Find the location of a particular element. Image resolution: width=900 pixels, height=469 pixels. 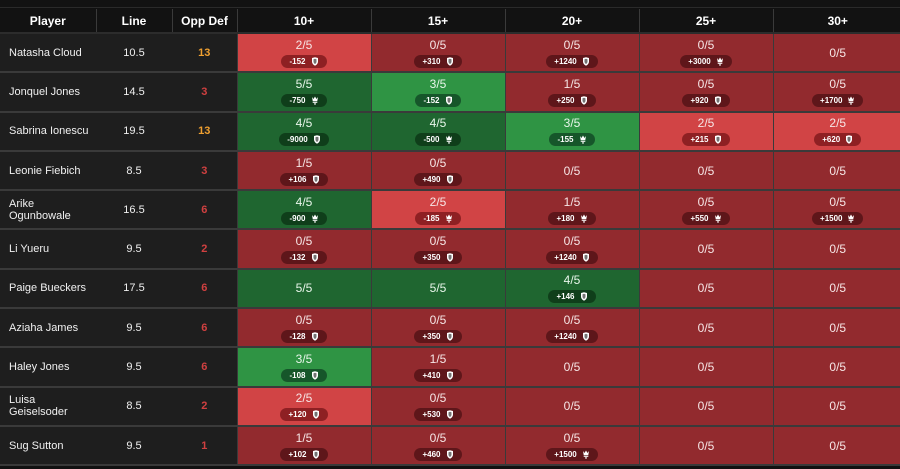

odds-badge: -9000 is located at coordinates (304, 140).